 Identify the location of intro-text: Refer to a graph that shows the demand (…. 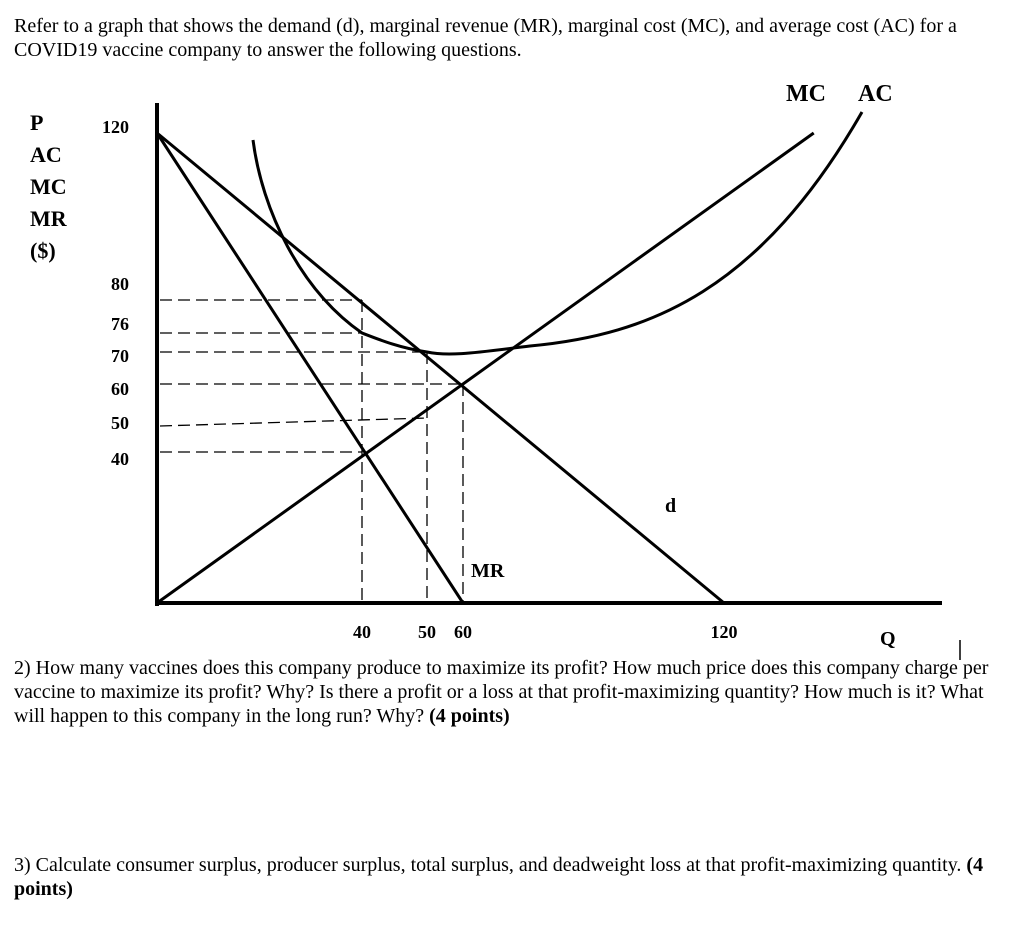
(485, 38).